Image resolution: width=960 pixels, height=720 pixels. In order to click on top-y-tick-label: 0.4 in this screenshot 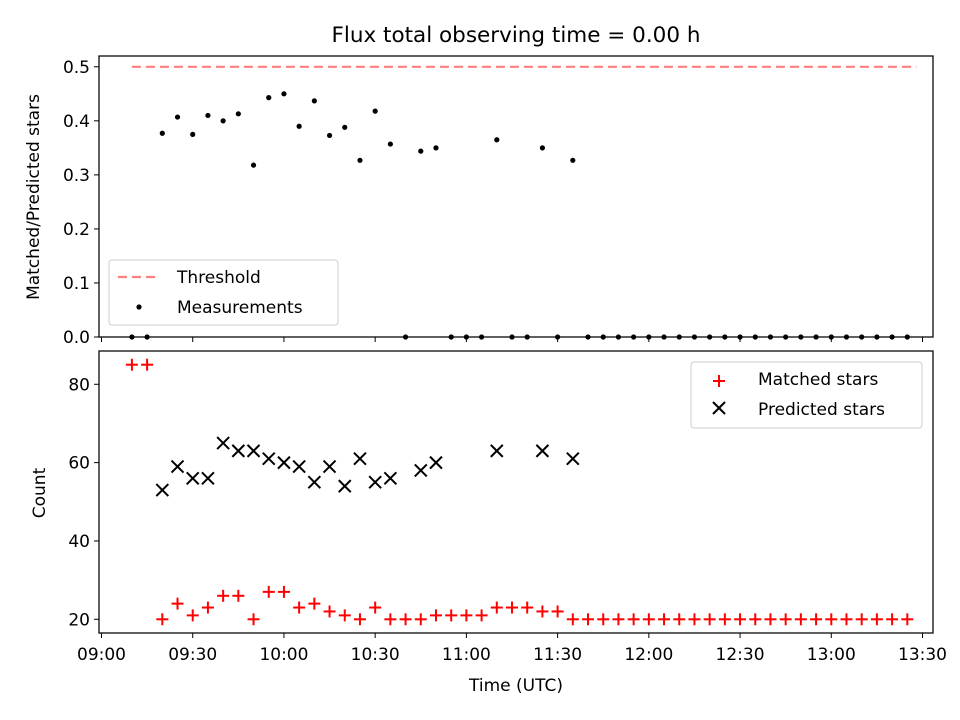, I will do `click(76, 122)`.